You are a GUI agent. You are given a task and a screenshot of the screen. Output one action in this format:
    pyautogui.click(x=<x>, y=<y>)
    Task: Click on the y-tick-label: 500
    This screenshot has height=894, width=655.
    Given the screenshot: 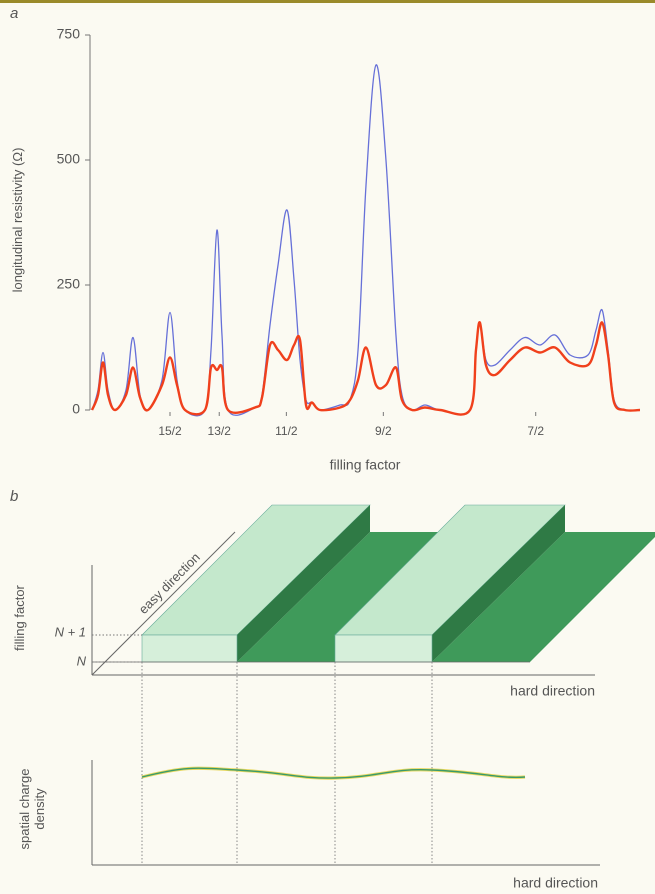 What is the action you would take?
    pyautogui.click(x=69, y=159)
    